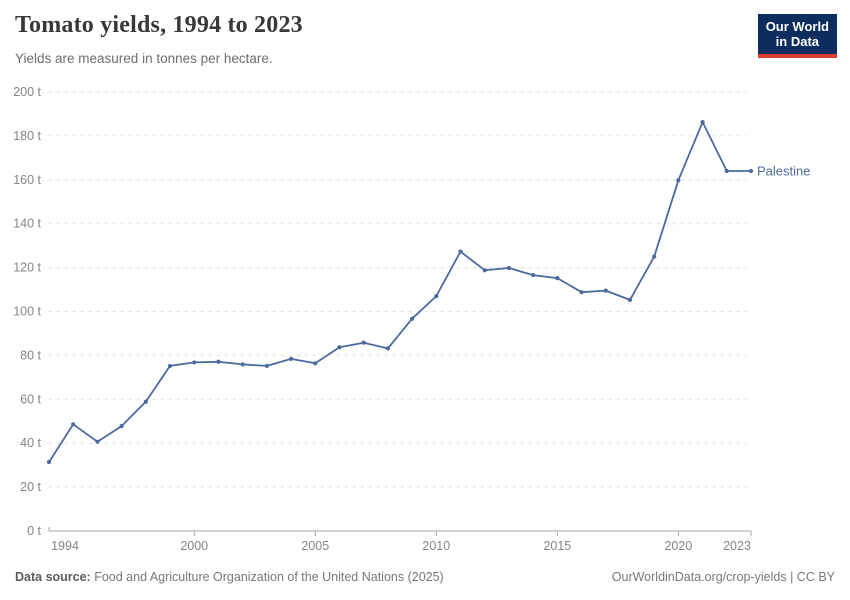 The width and height of the screenshot is (850, 600). I want to click on y-axis-tick-label: 20 t, so click(30, 487).